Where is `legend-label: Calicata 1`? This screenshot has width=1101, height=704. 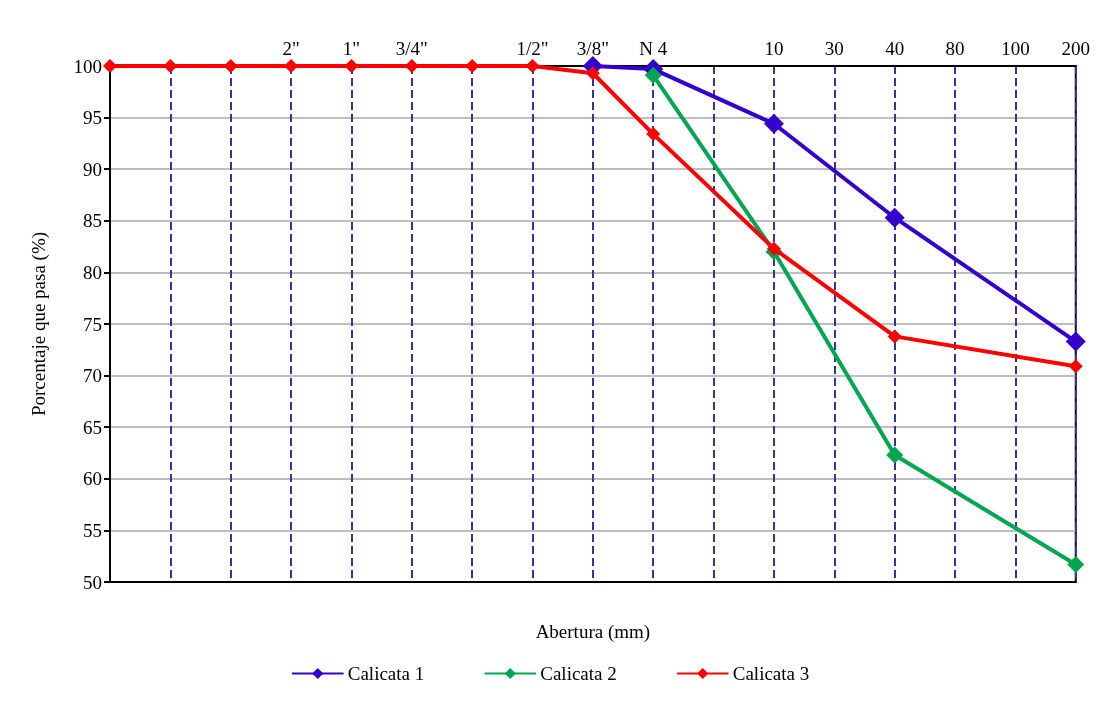
legend-label: Calicata 1 is located at coordinates (386, 673).